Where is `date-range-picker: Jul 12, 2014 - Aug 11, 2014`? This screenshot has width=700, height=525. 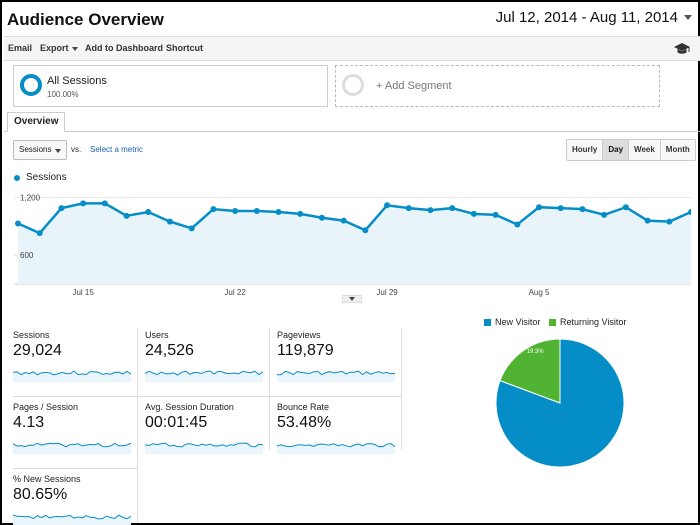 date-range-picker: Jul 12, 2014 - Aug 11, 2014 is located at coordinates (594, 17).